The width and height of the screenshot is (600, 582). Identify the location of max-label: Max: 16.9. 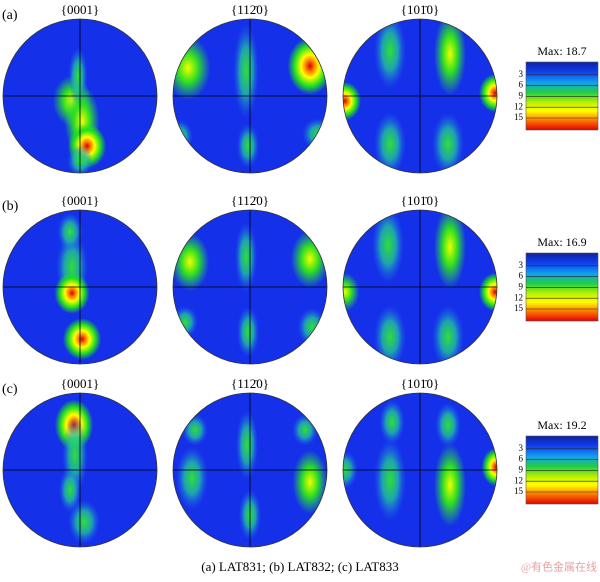
(561, 242).